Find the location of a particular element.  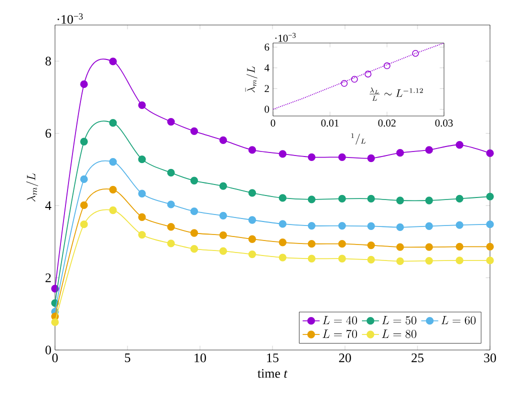

legend-label: $L = 40$ is located at coordinates (340, 320).